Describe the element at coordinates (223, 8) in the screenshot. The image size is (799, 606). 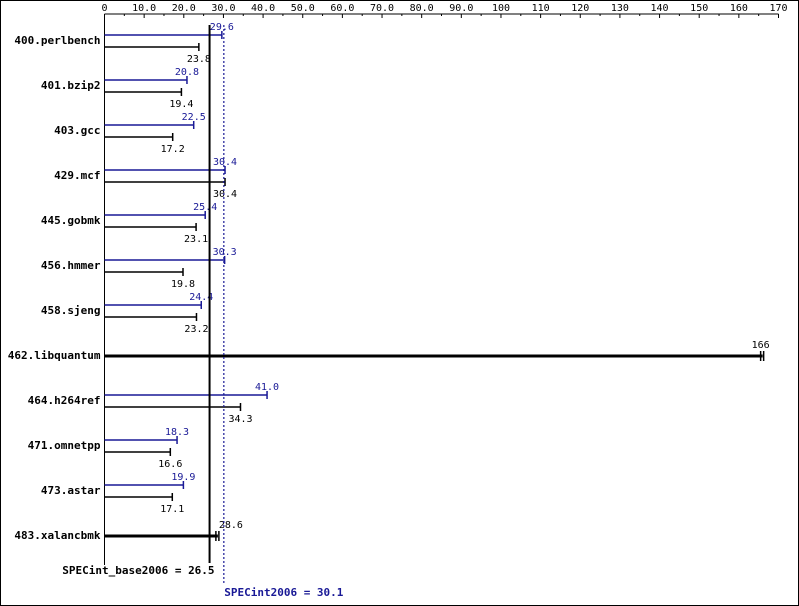
I see `x-tick-label: 30.0` at that location.